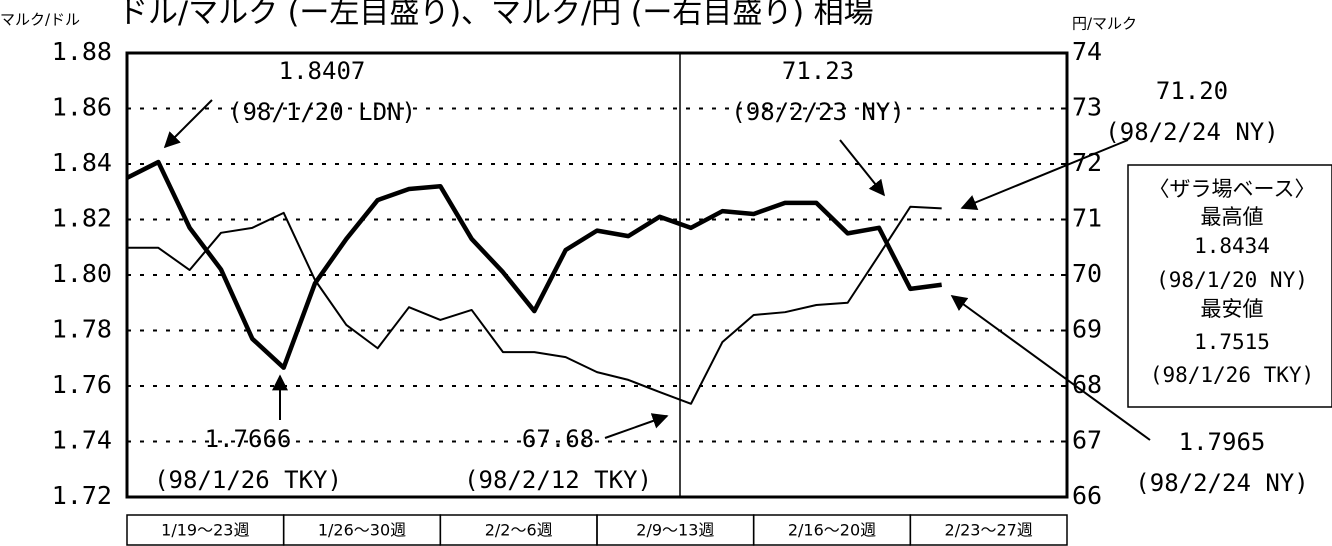 This screenshot has height=546, width=1332. What do you see at coordinates (1232, 342) in the screenshot?
I see `info-box-text: 1.7515` at bounding box center [1232, 342].